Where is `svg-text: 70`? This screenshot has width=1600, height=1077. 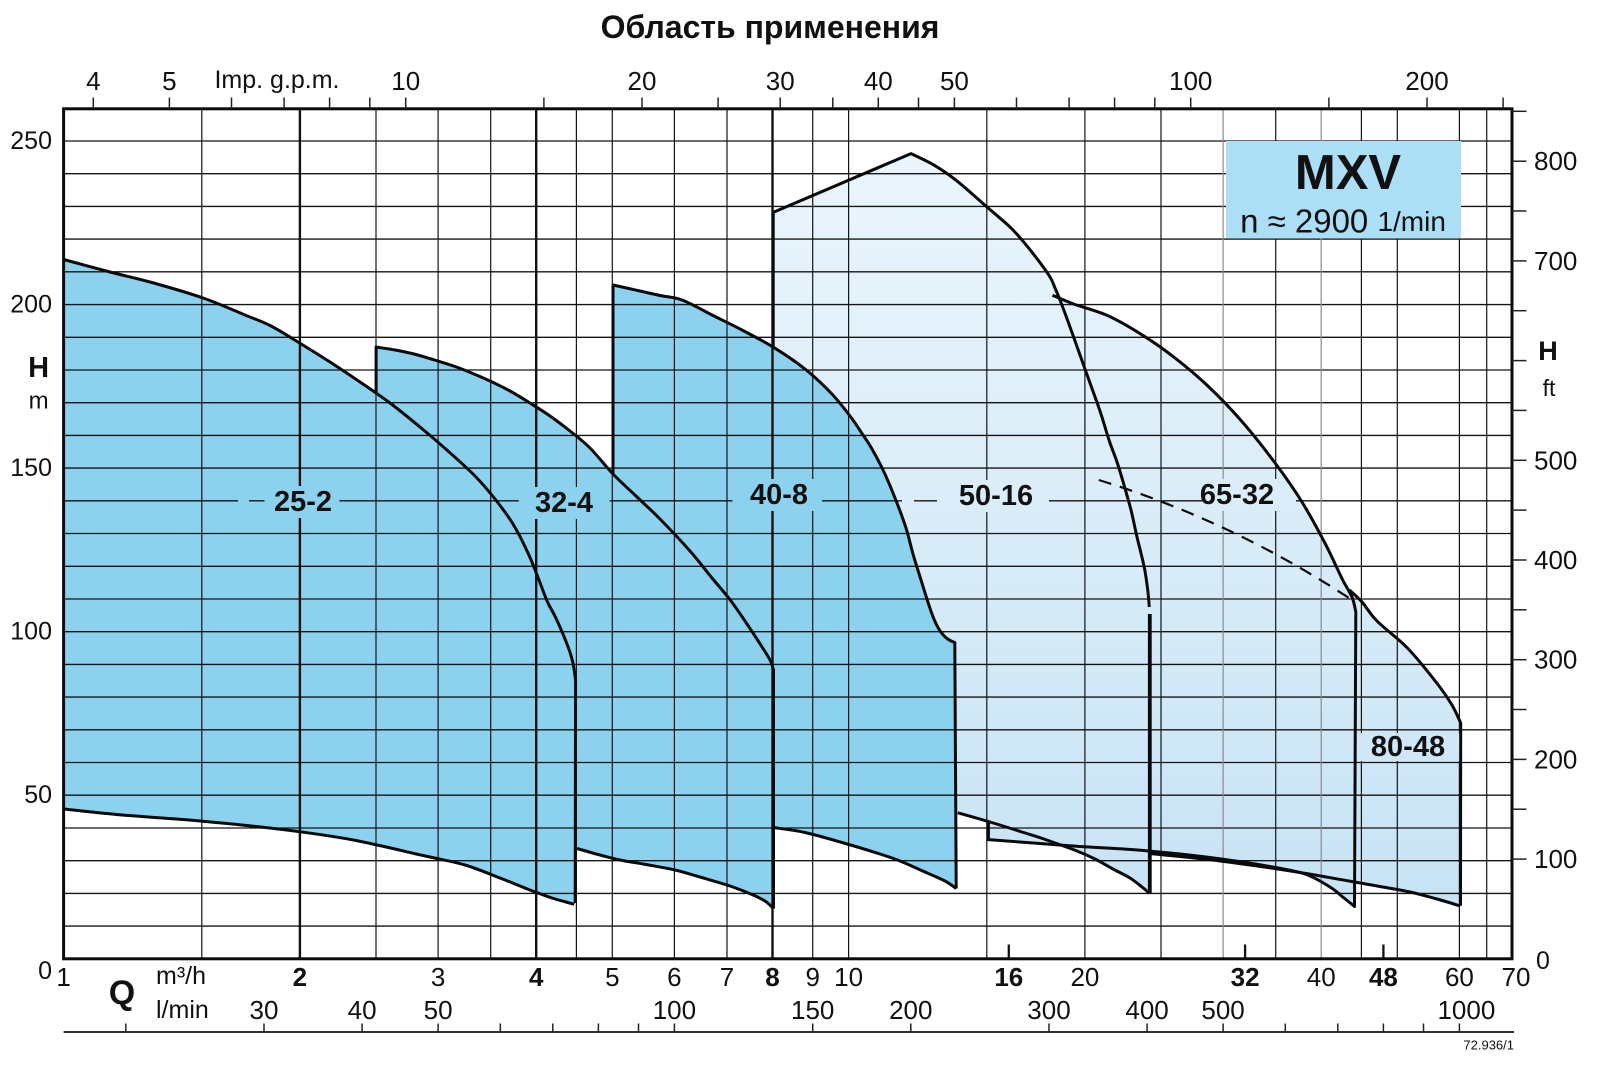
svg-text: 70 is located at coordinates (1516, 977).